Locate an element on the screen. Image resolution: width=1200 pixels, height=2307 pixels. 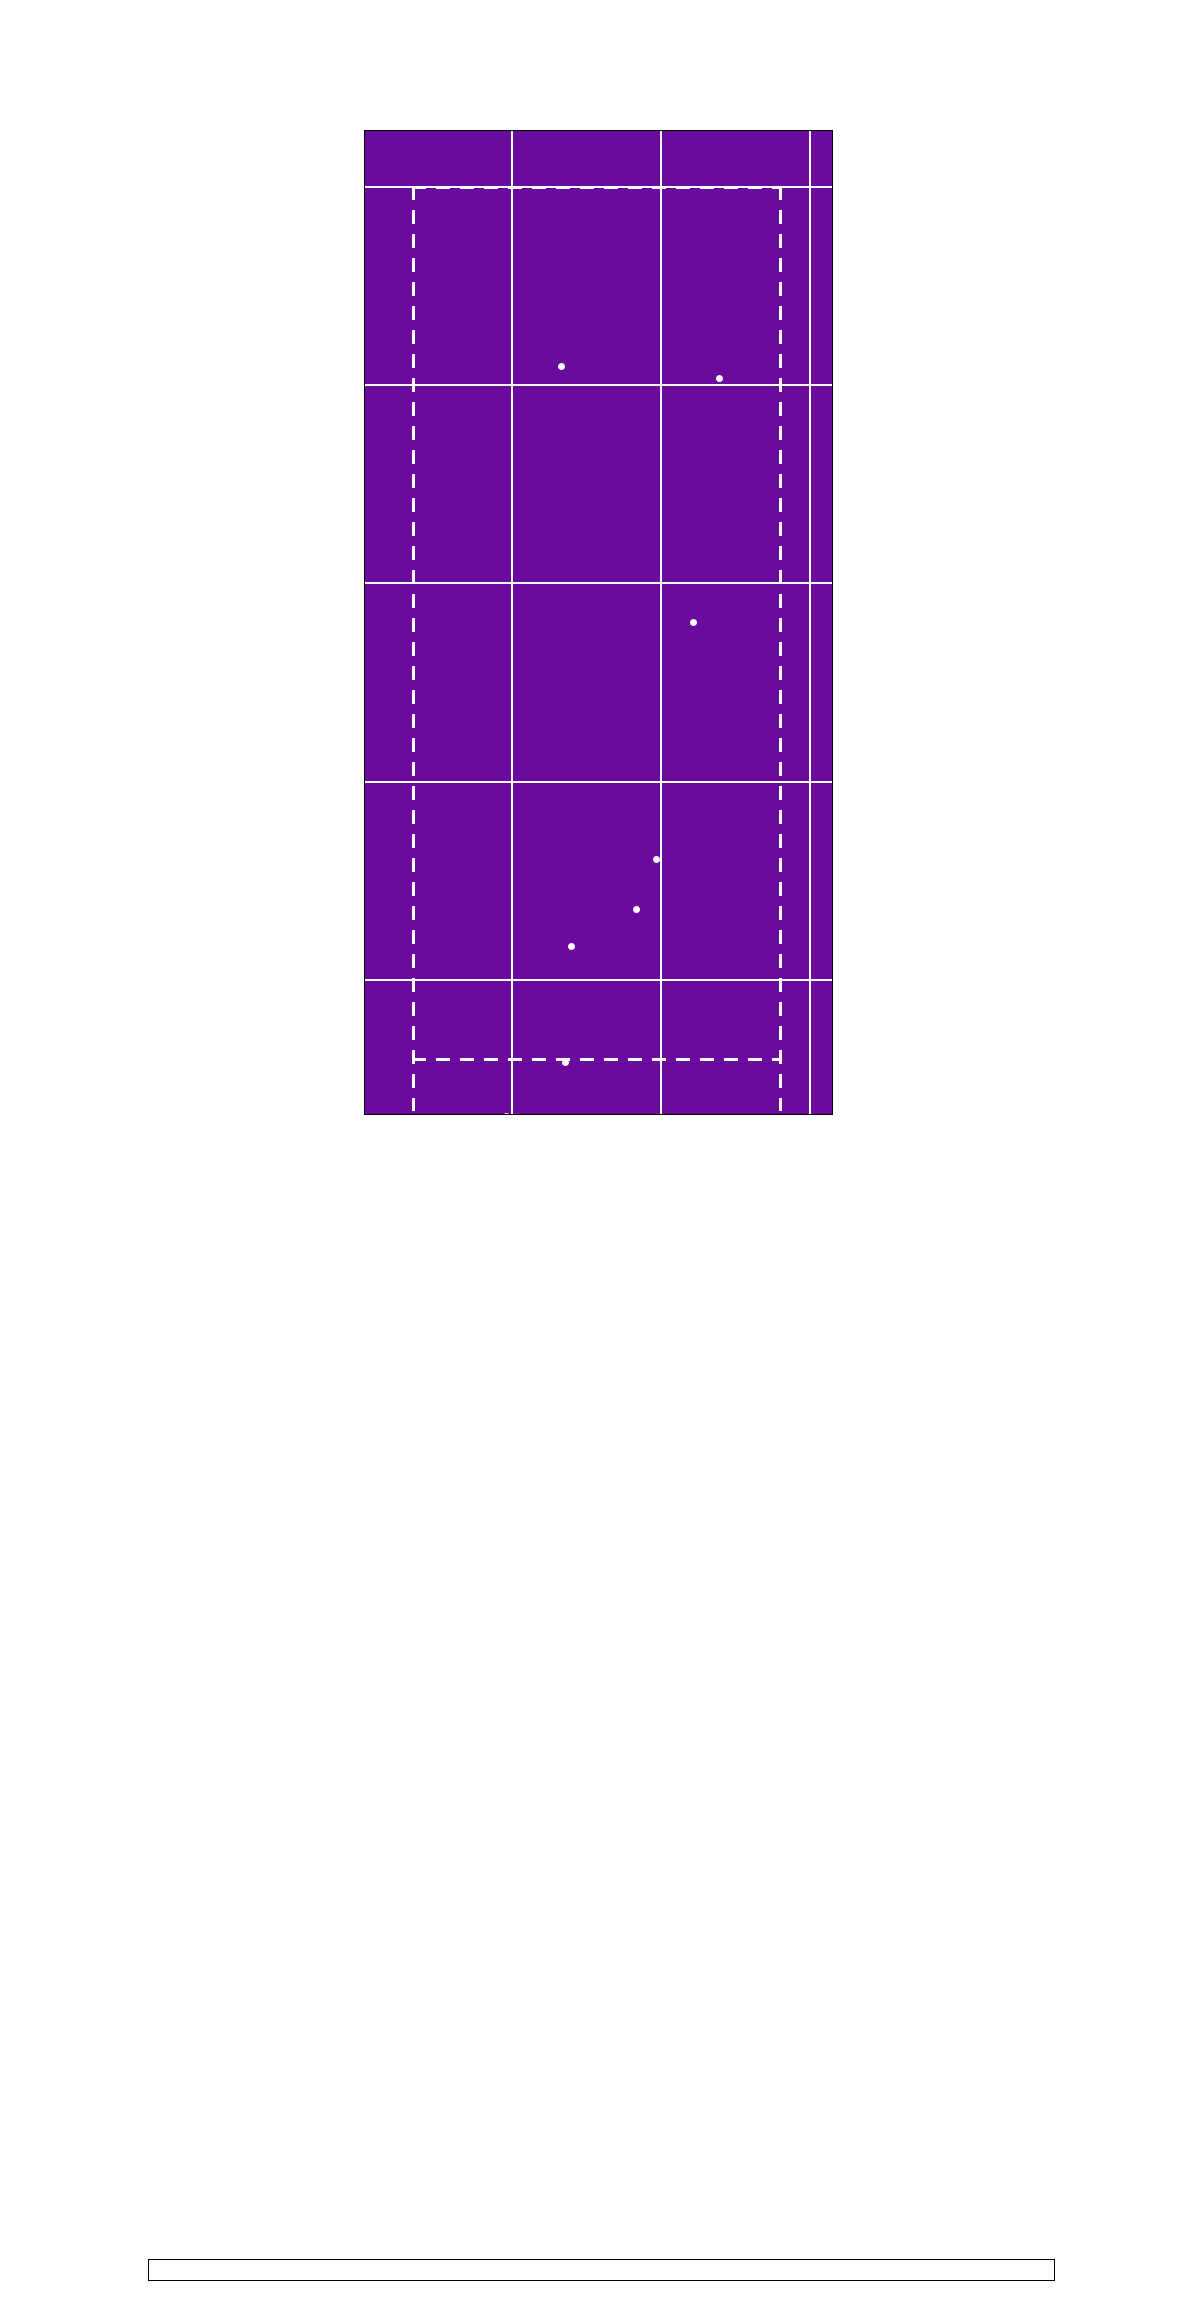
station-kuroisosp is located at coordinates (509, 1113).